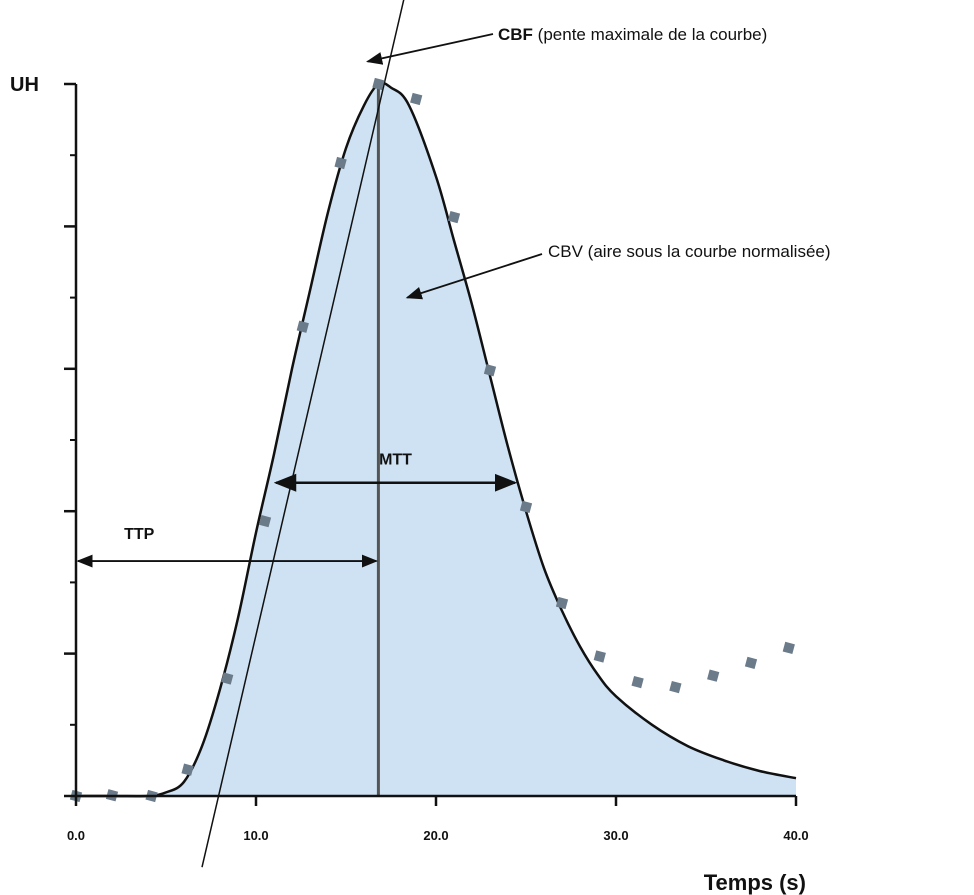  I want to click on cbf-label: CBF (pente maximale de la courbe), so click(632, 34).